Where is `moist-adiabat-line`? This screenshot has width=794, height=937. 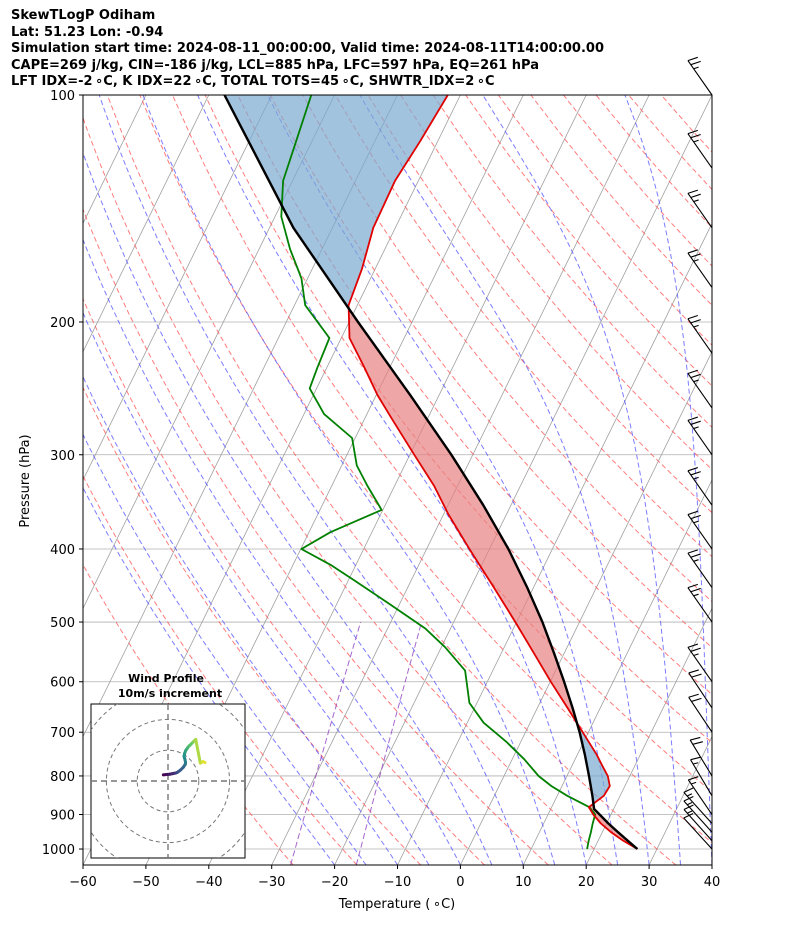 moist-adiabat-line is located at coordinates (668, 480).